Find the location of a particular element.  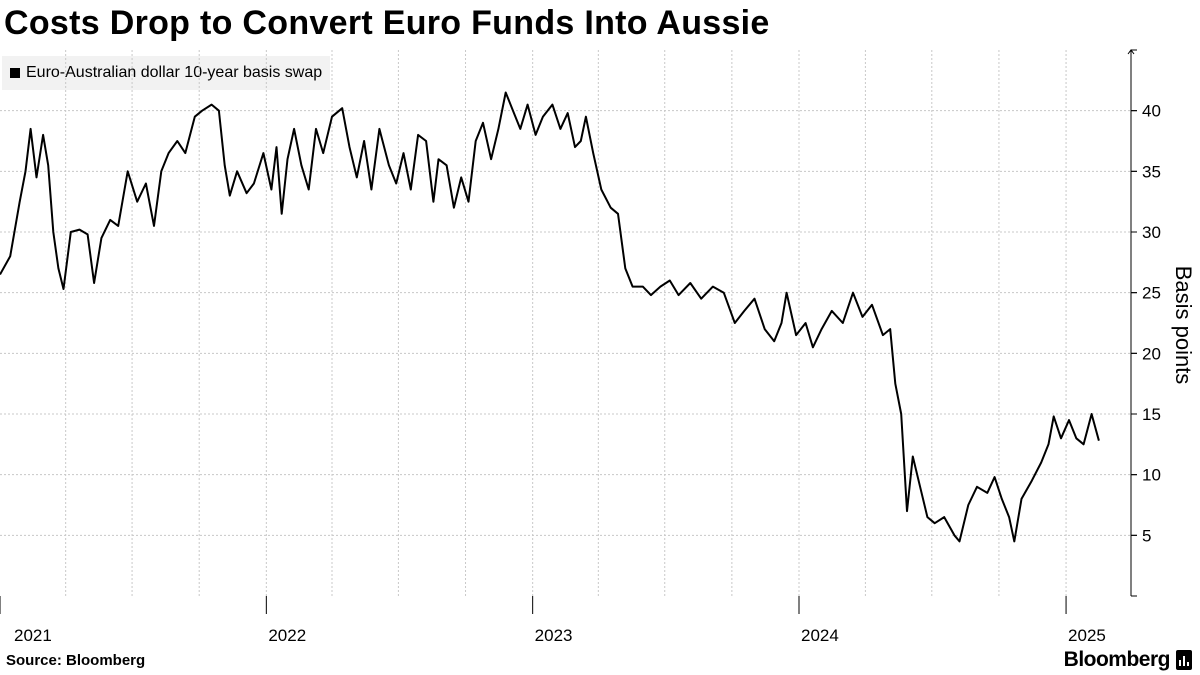

y-tick-label: 10 is located at coordinates (1151, 475).